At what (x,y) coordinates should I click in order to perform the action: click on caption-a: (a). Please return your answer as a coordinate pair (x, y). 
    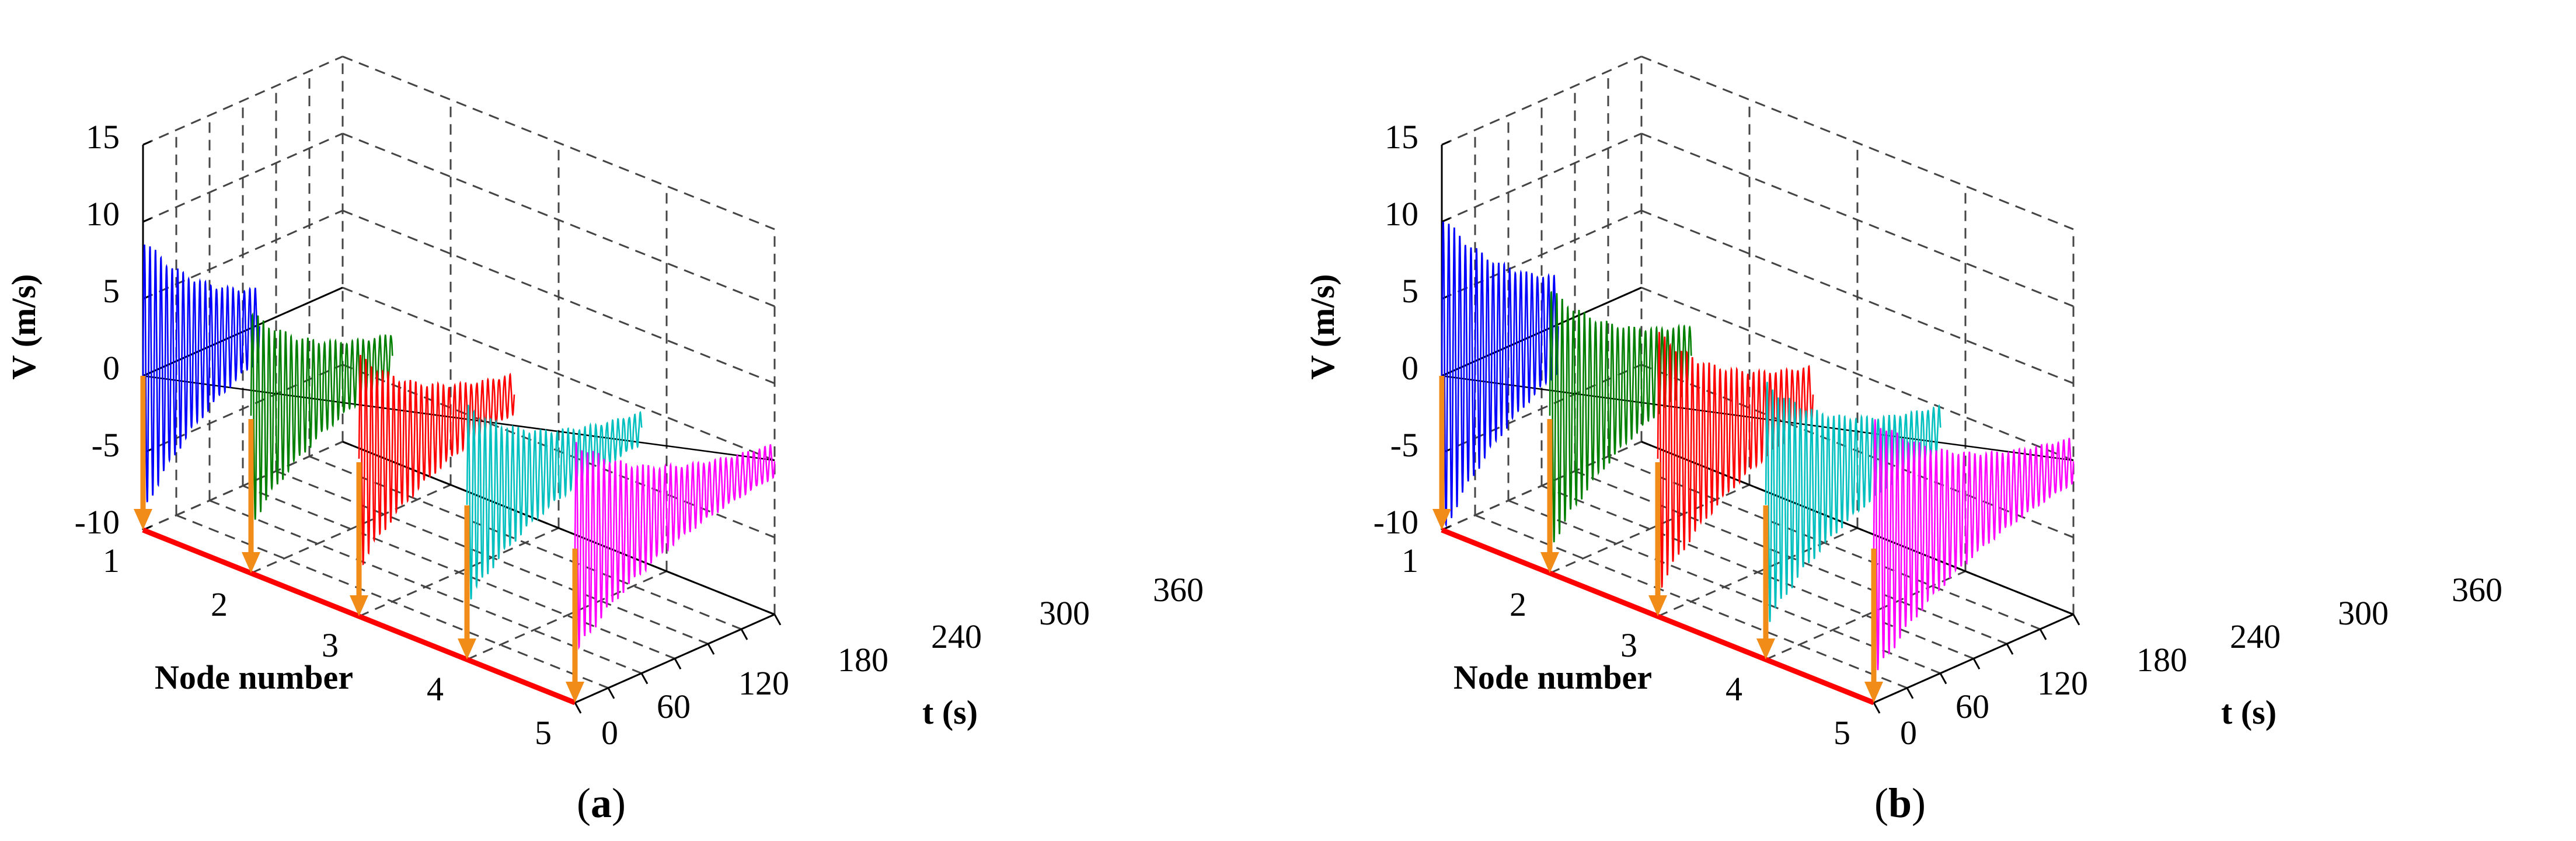
    Looking at the image, I should click on (602, 803).